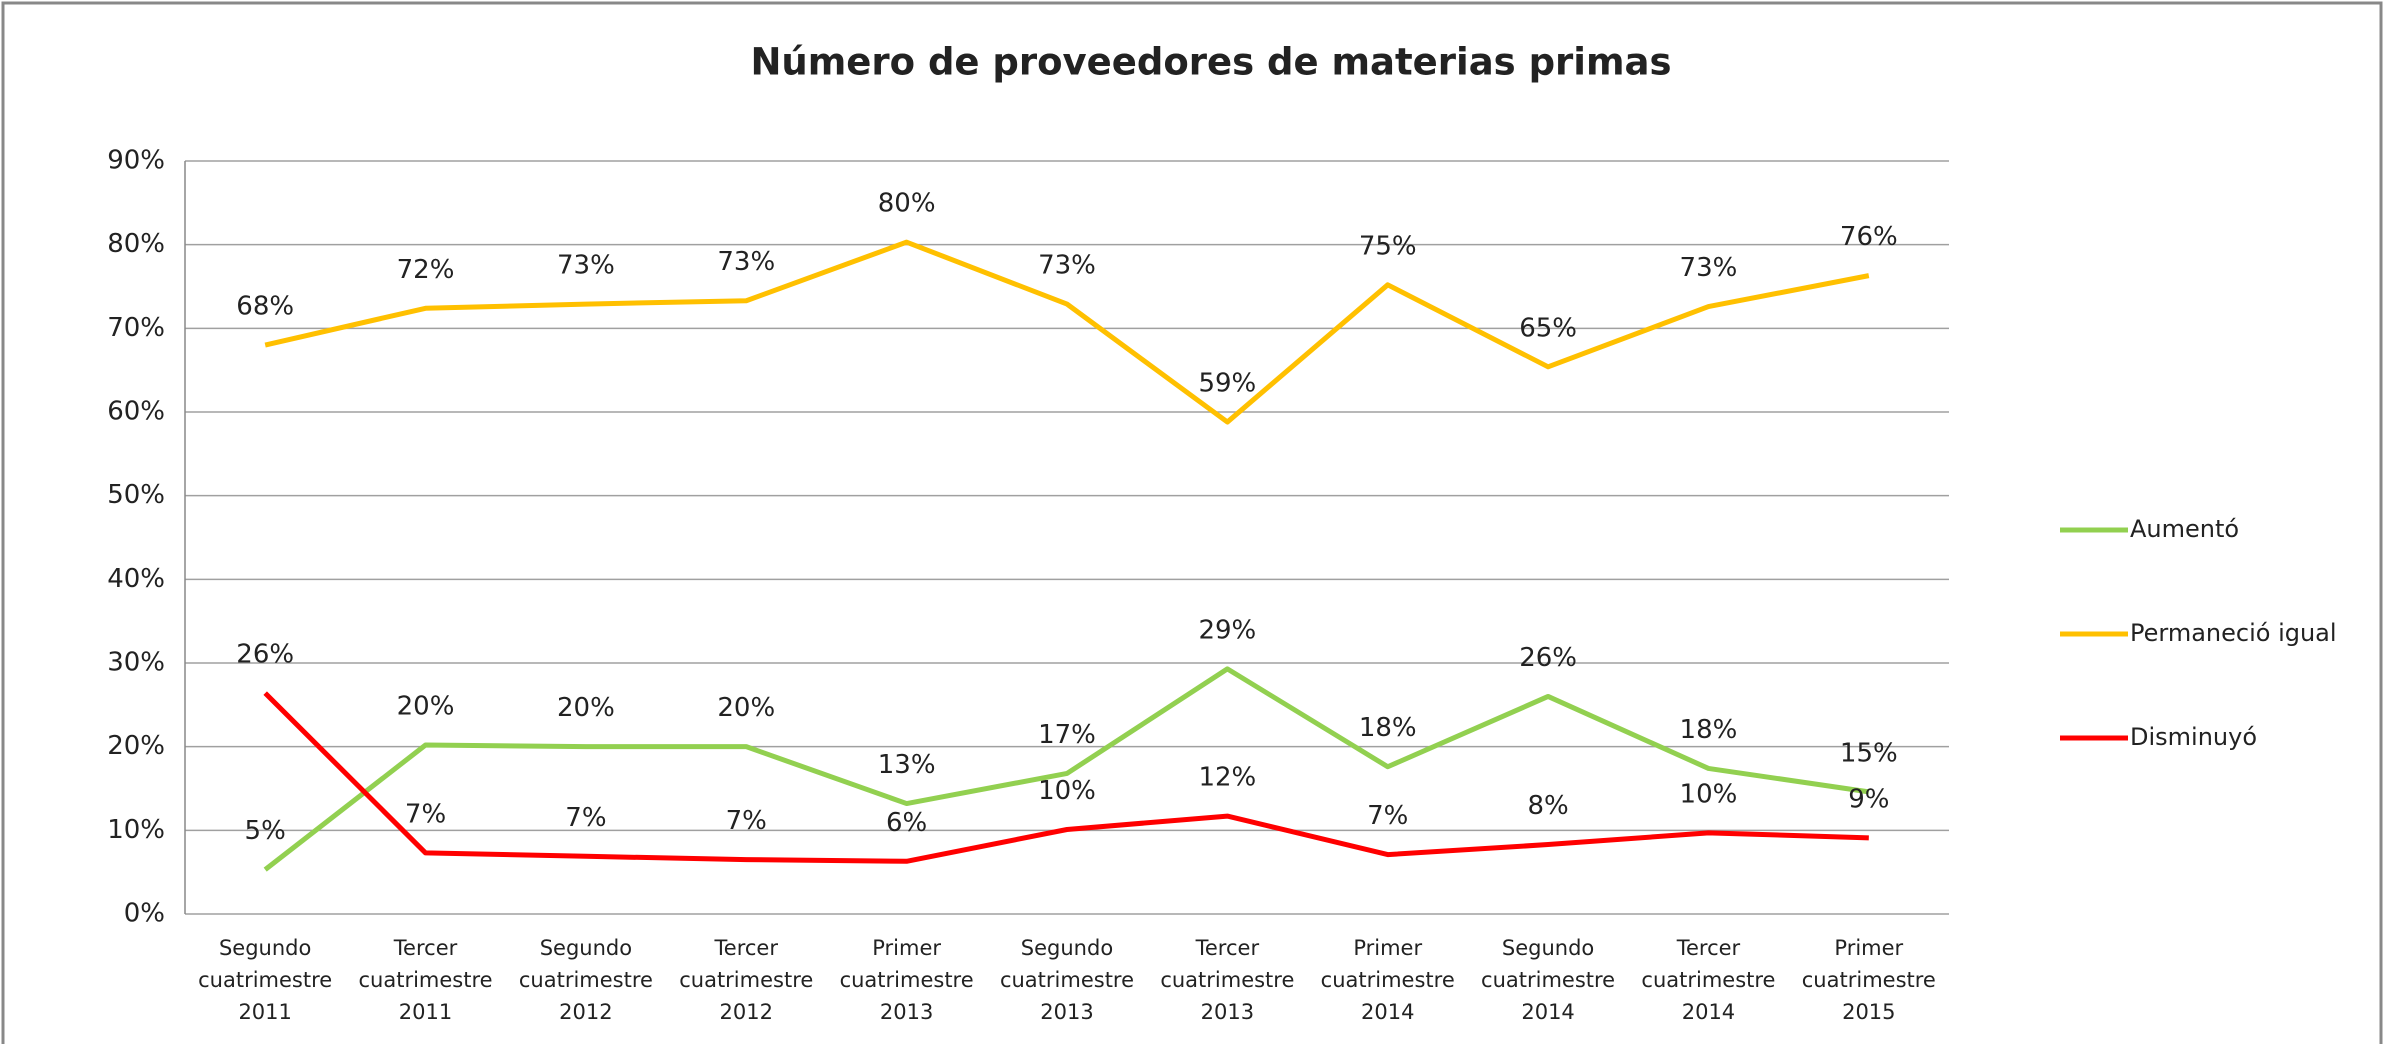  What do you see at coordinates (1868, 799) in the screenshot?
I see `data-label: 9%` at bounding box center [1868, 799].